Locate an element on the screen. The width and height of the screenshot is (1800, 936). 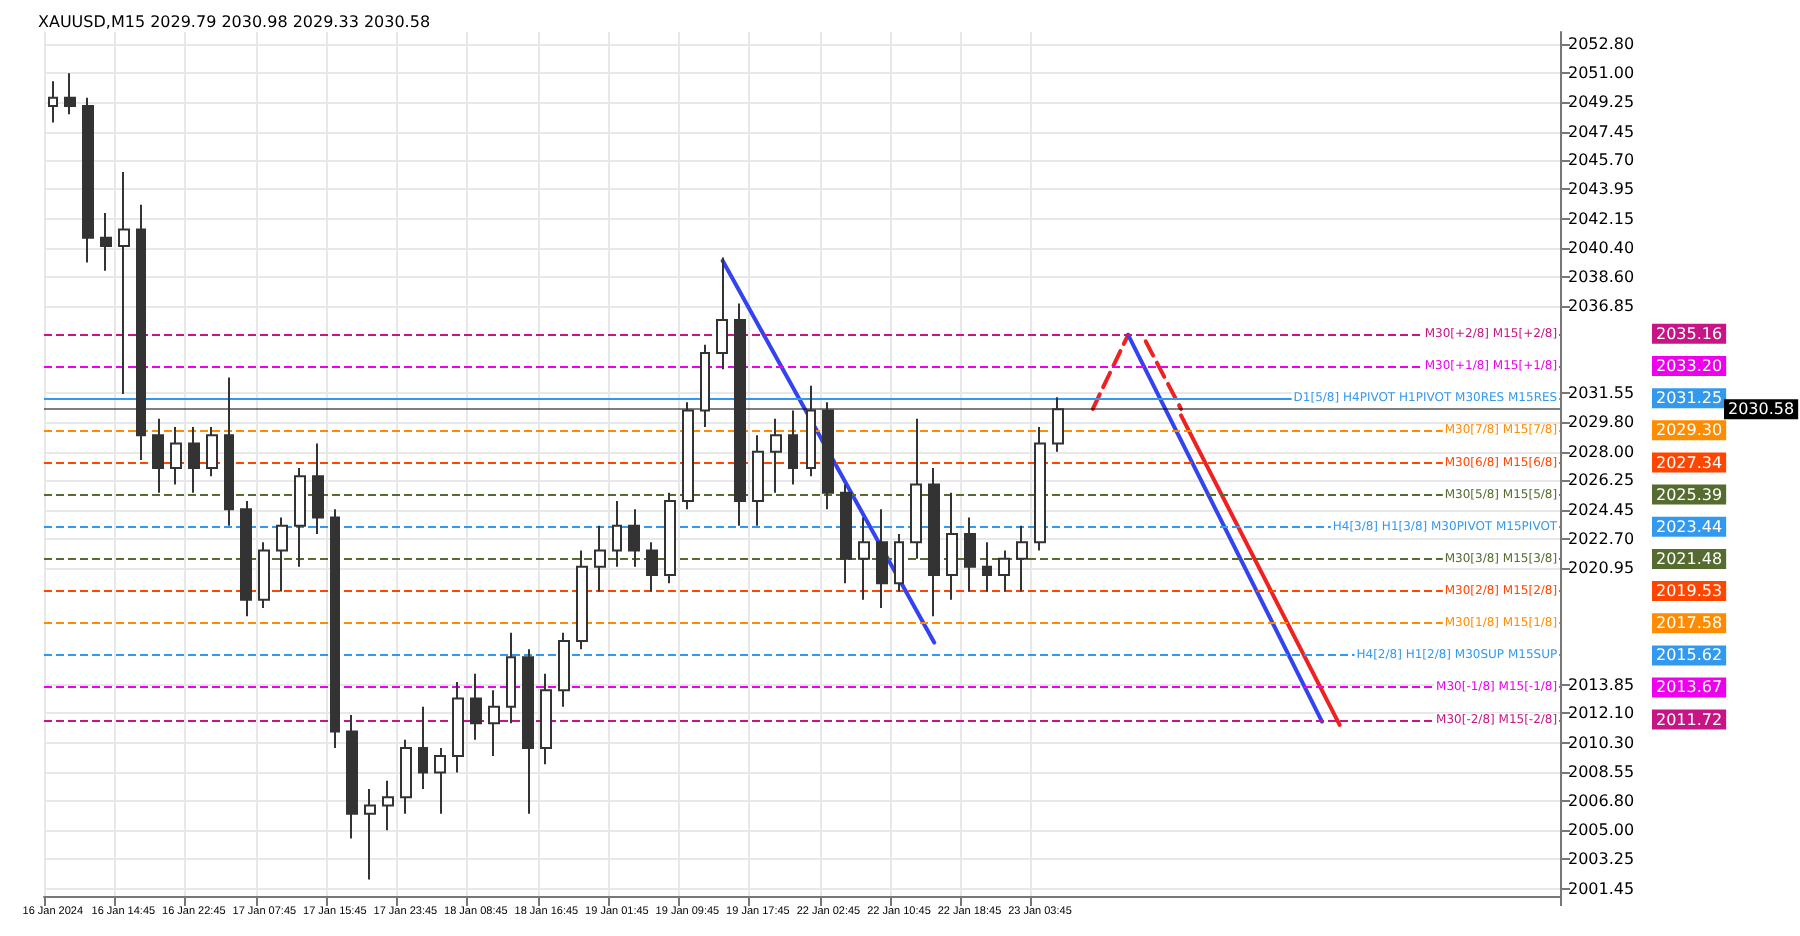
text: 2030.58 is located at coordinates (1761, 409).